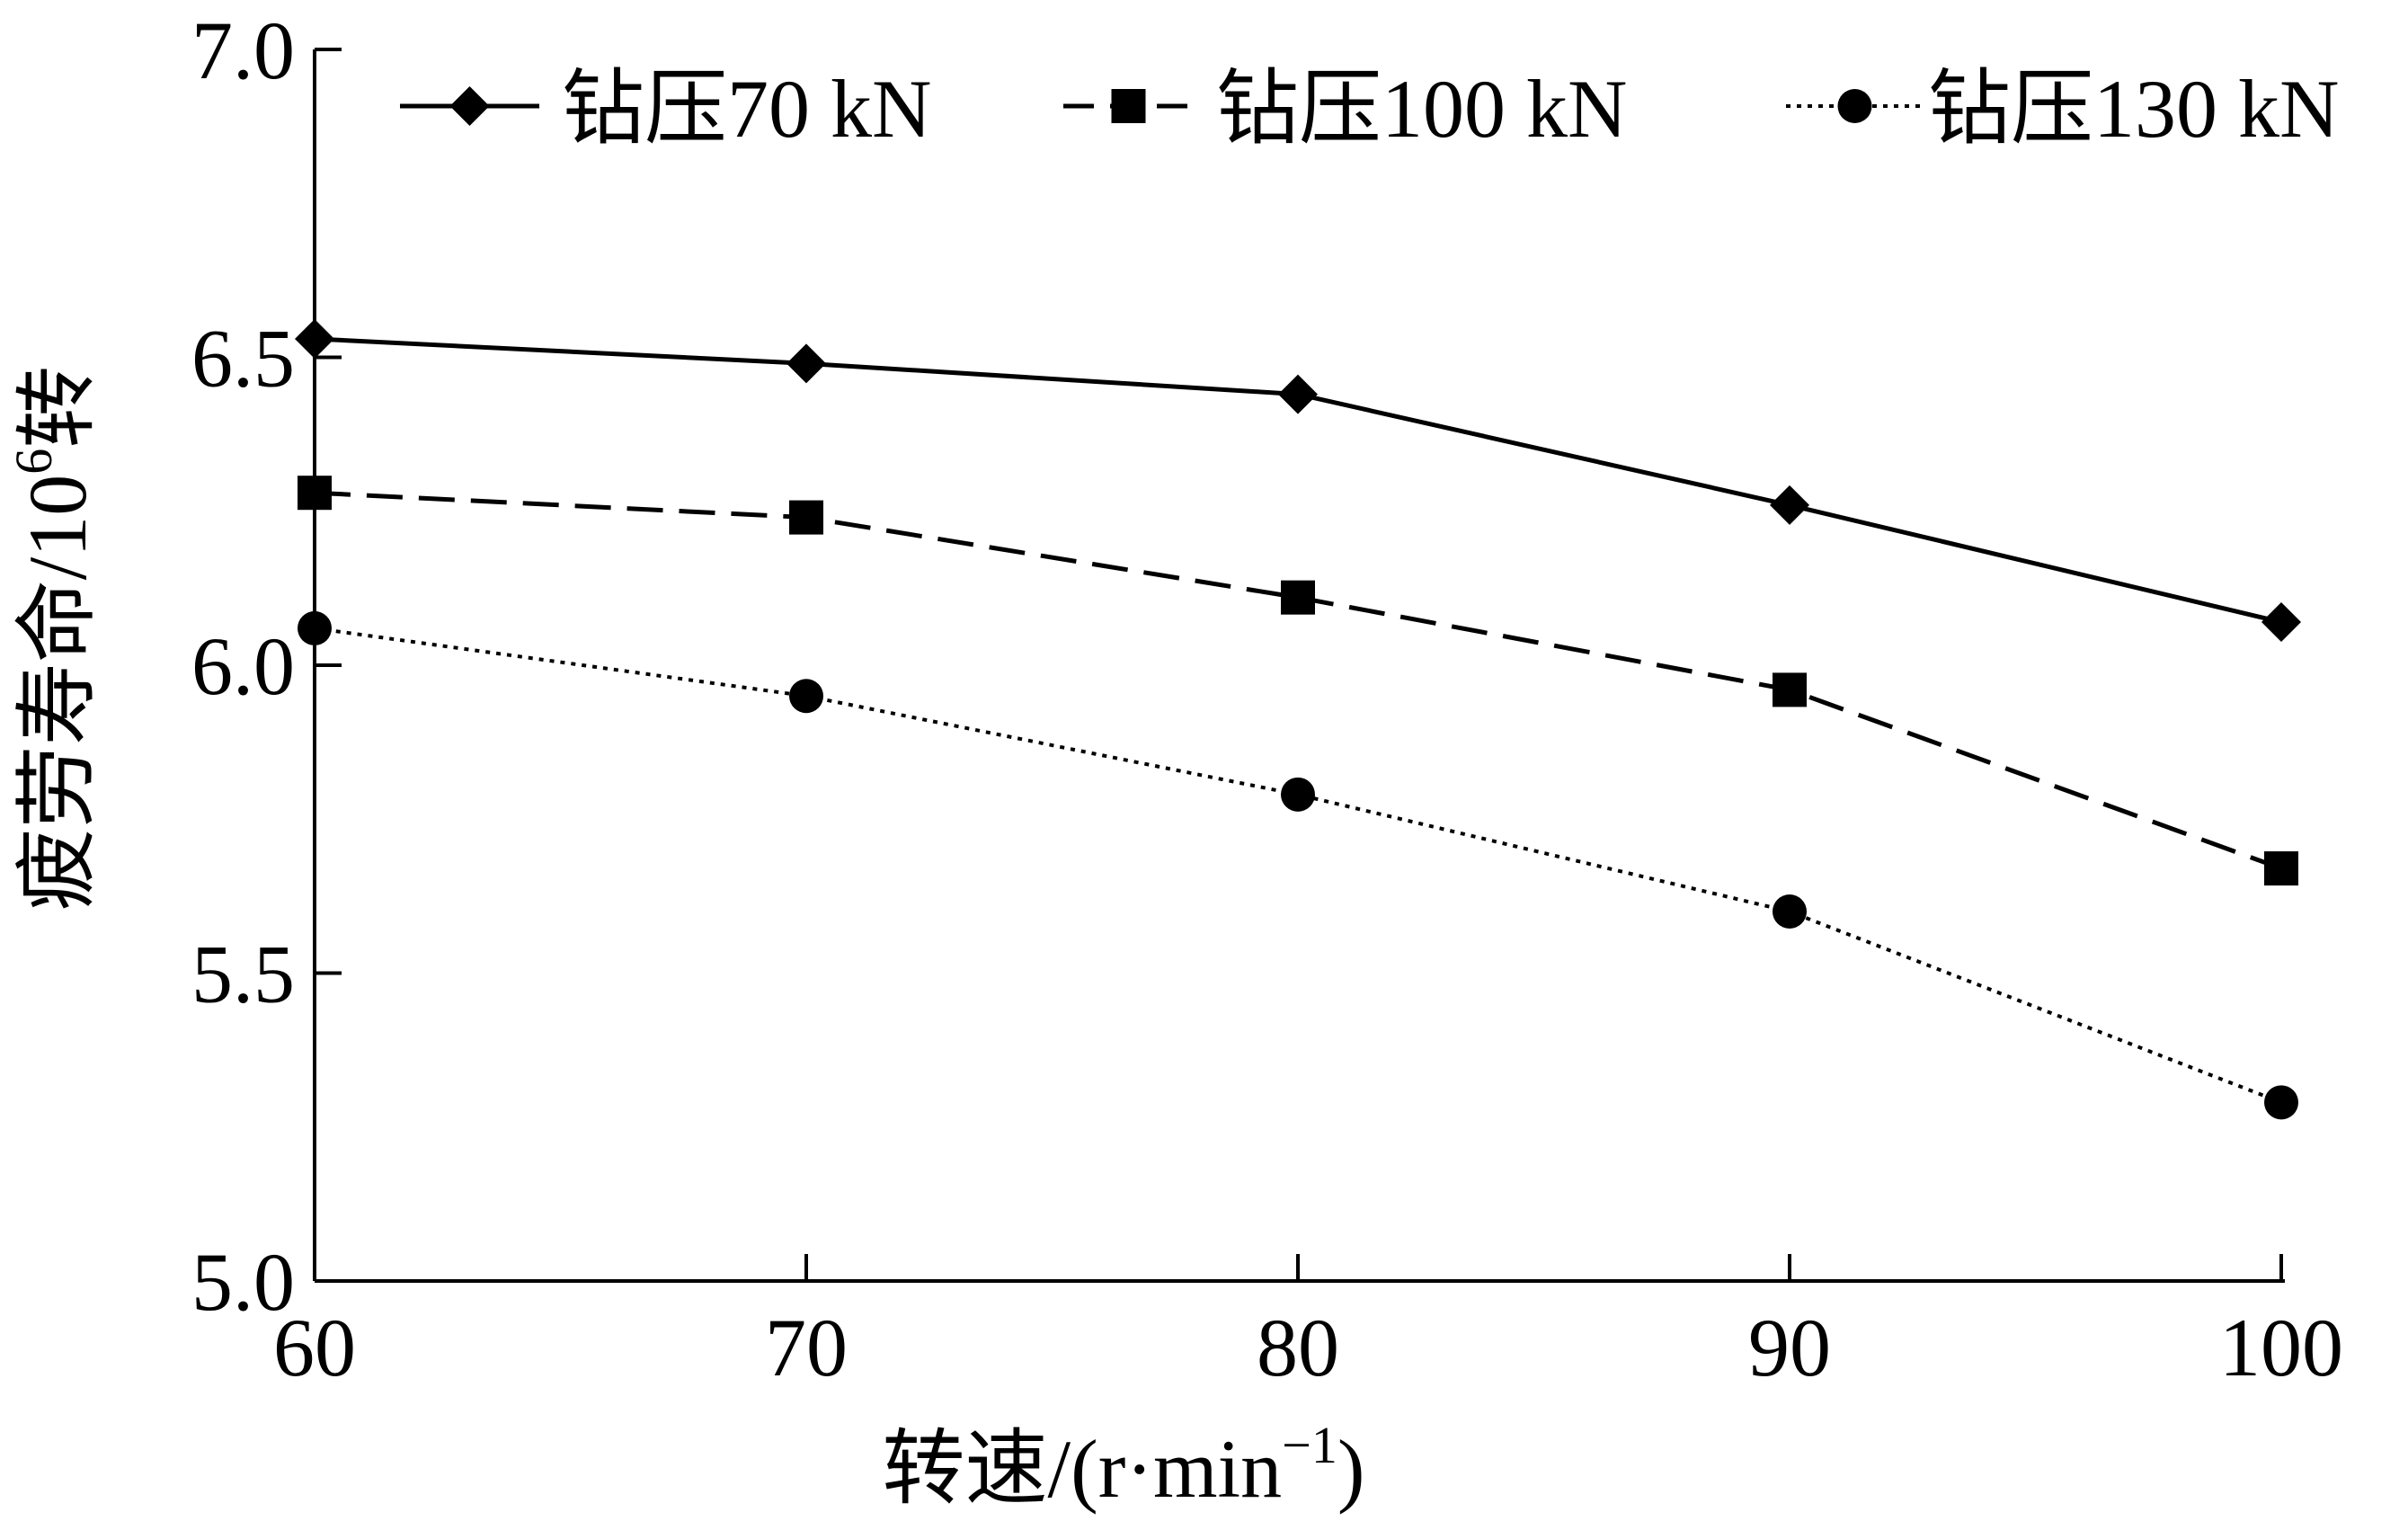  Describe the element at coordinates (1351, 1469) in the screenshot. I see `x-axis-label-end: )` at that location.